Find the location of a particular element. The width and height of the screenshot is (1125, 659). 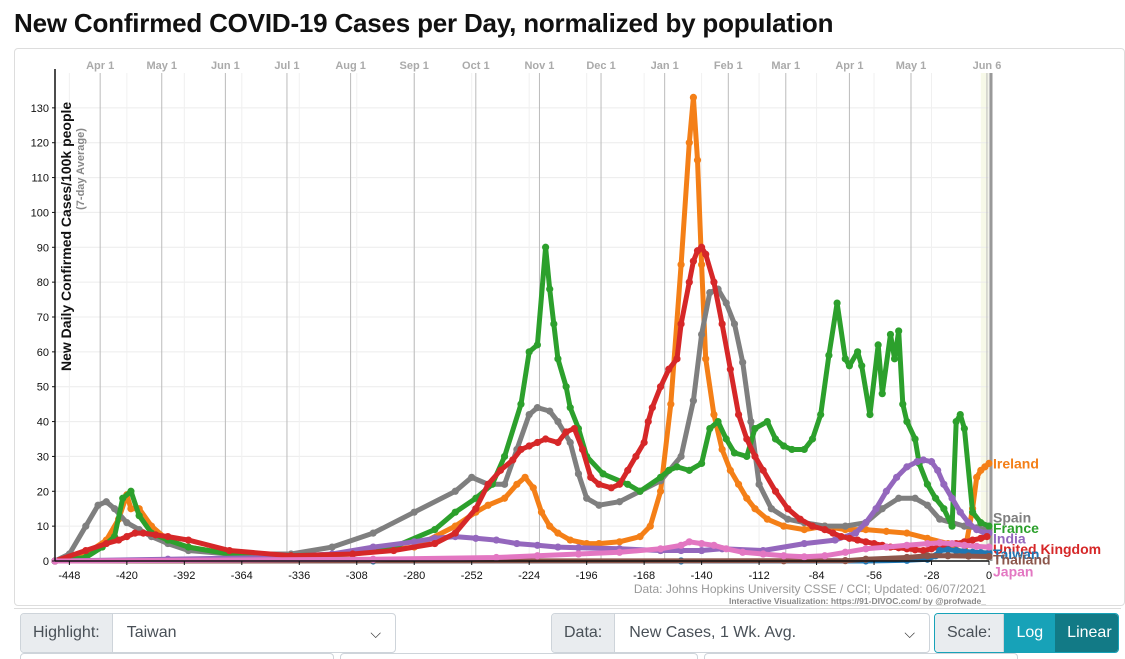

data-point-taiwan is located at coordinates (956, 550).